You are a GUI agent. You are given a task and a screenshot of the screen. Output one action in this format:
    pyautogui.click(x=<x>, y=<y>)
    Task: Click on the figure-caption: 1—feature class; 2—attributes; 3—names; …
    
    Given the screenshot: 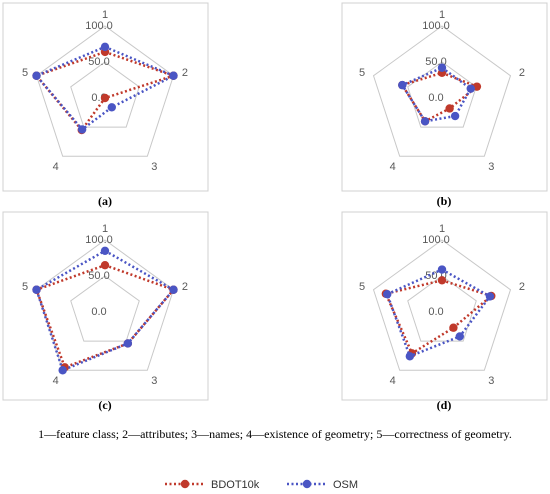 What is the action you would take?
    pyautogui.click(x=275, y=434)
    